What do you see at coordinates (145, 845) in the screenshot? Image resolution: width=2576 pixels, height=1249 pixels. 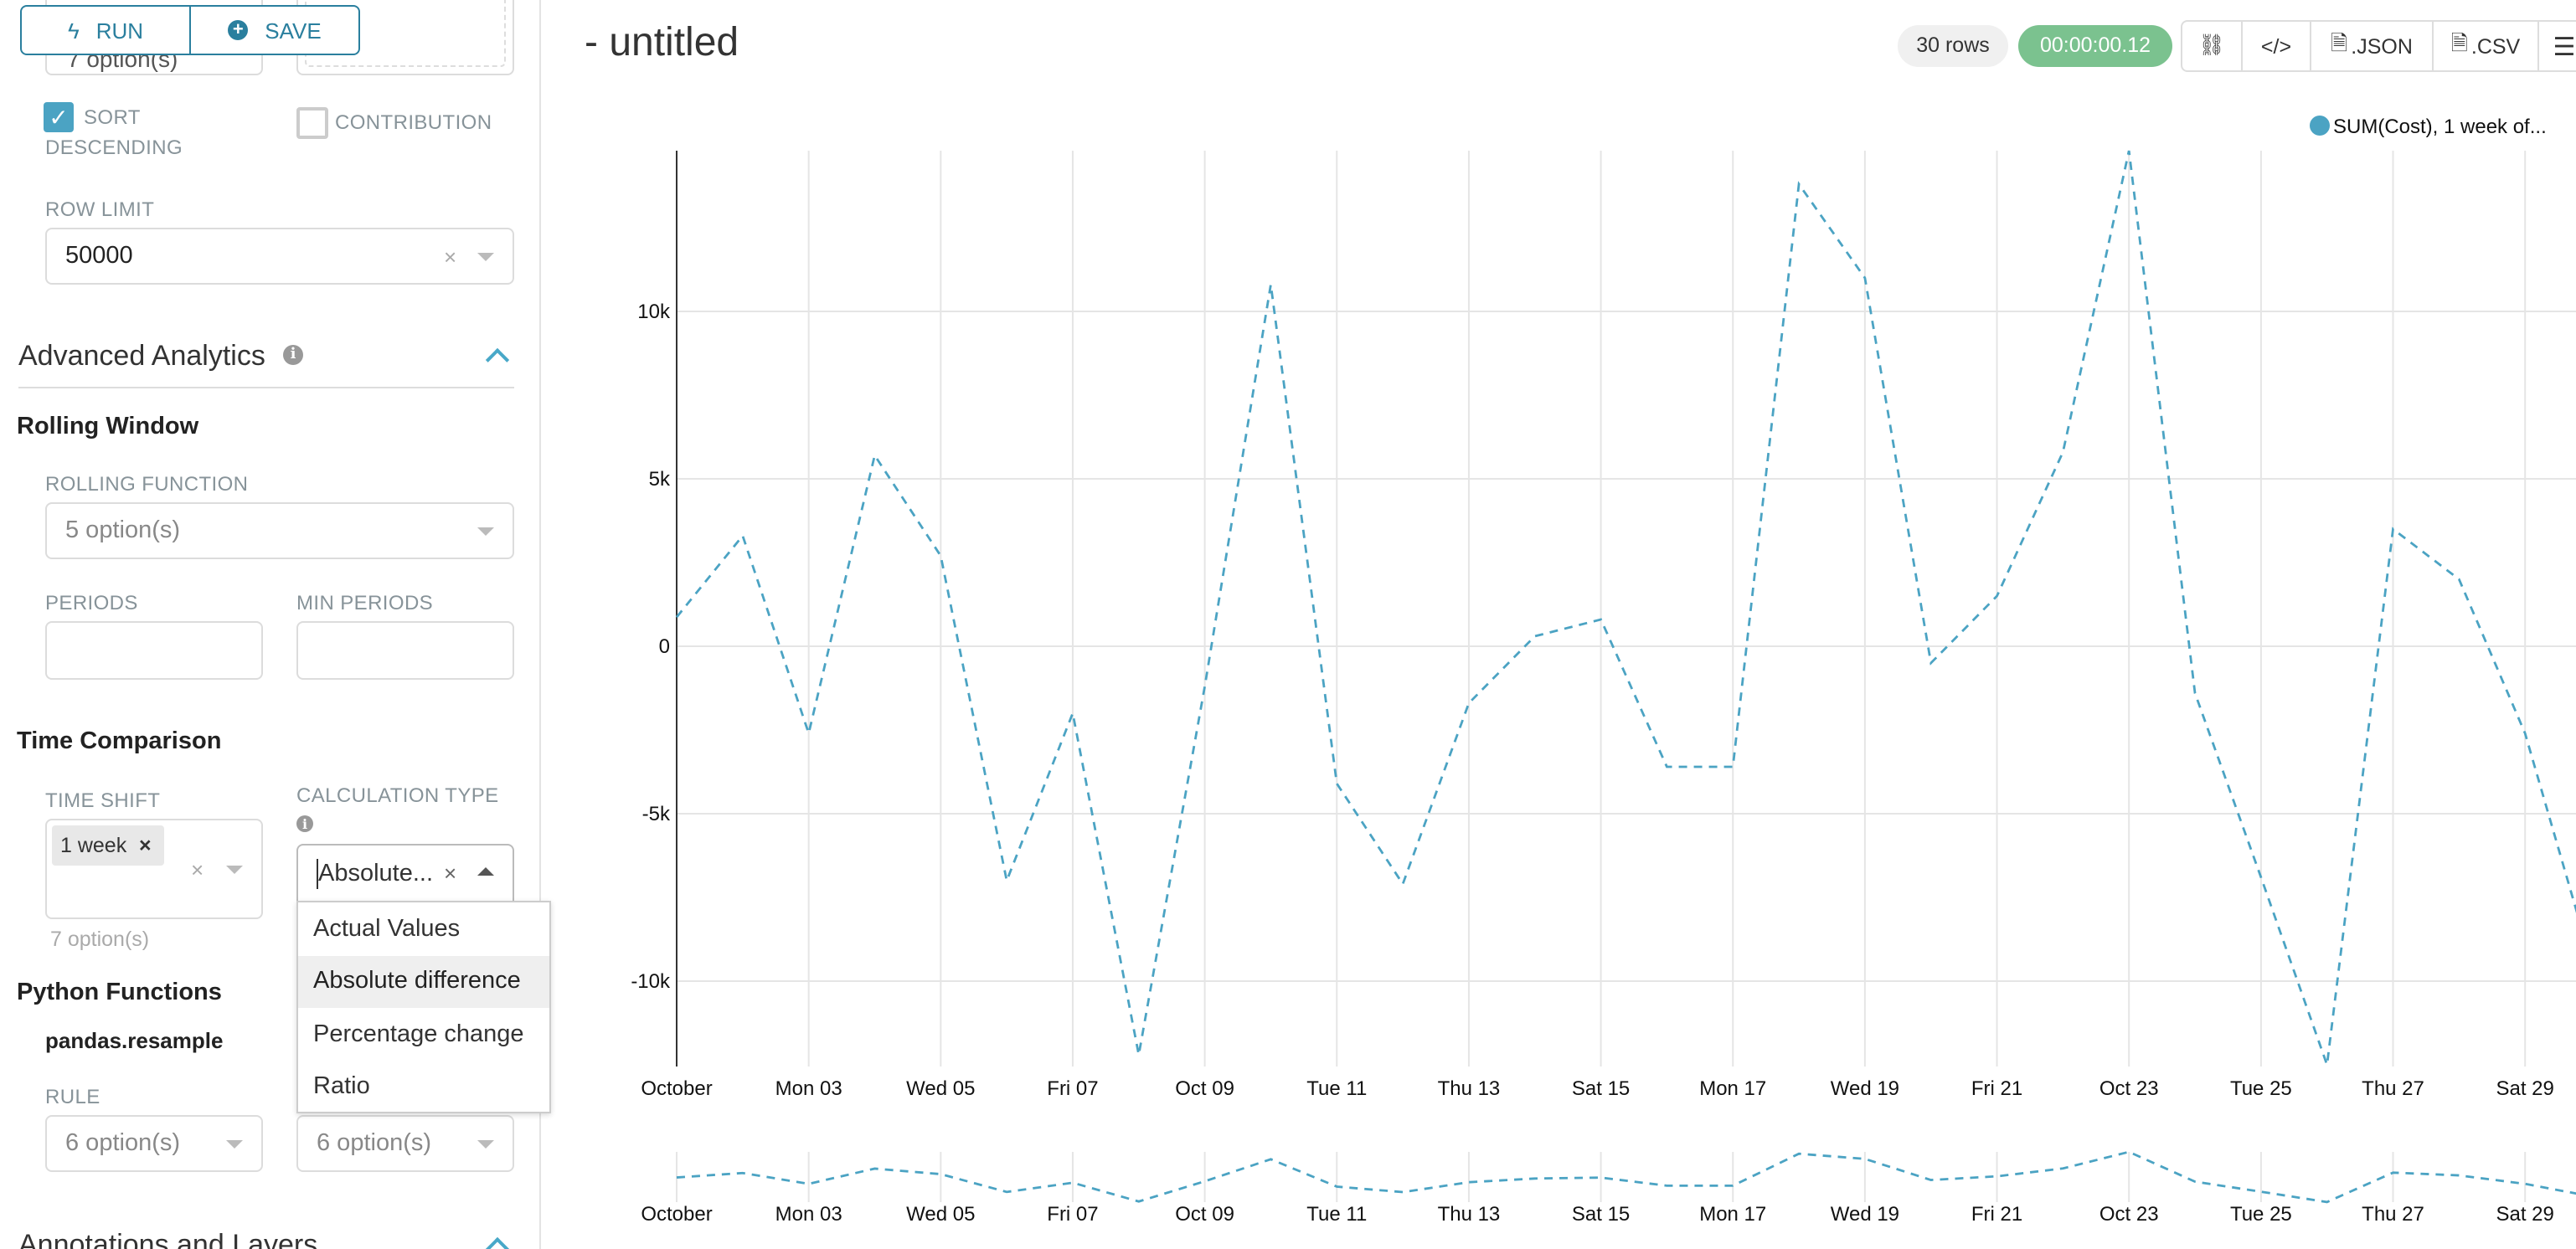 I see `remove-tag-icon: ×` at bounding box center [145, 845].